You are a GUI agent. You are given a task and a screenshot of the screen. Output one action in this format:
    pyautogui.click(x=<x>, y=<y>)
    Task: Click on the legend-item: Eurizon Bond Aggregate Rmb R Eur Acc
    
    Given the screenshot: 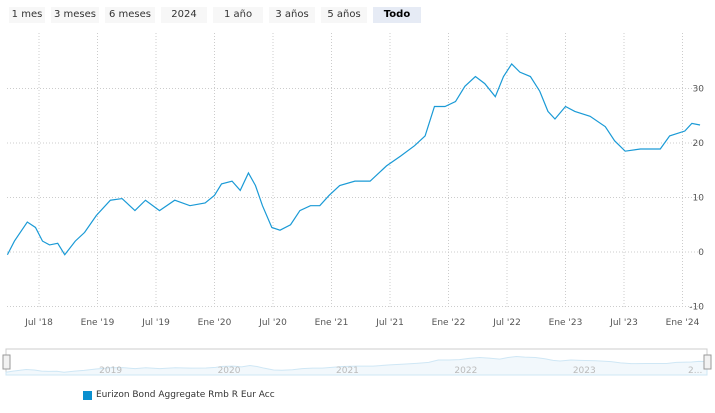 What is the action you would take?
    pyautogui.click(x=179, y=395)
    